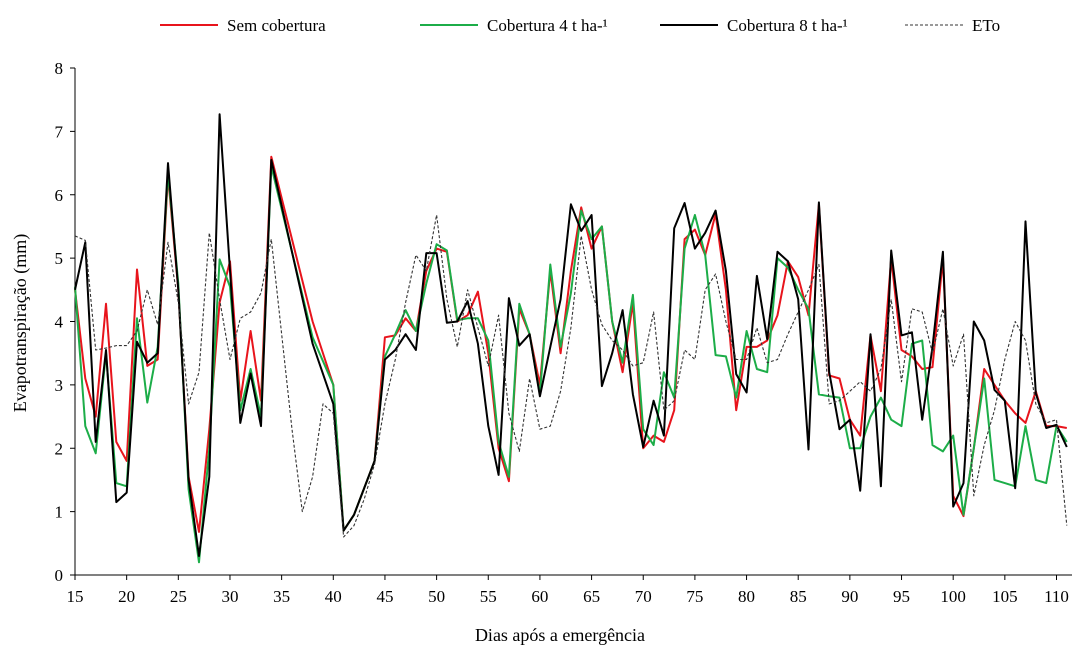 The image size is (1077, 651). What do you see at coordinates (384, 596) in the screenshot?
I see `x-tick-label: 45` at bounding box center [384, 596].